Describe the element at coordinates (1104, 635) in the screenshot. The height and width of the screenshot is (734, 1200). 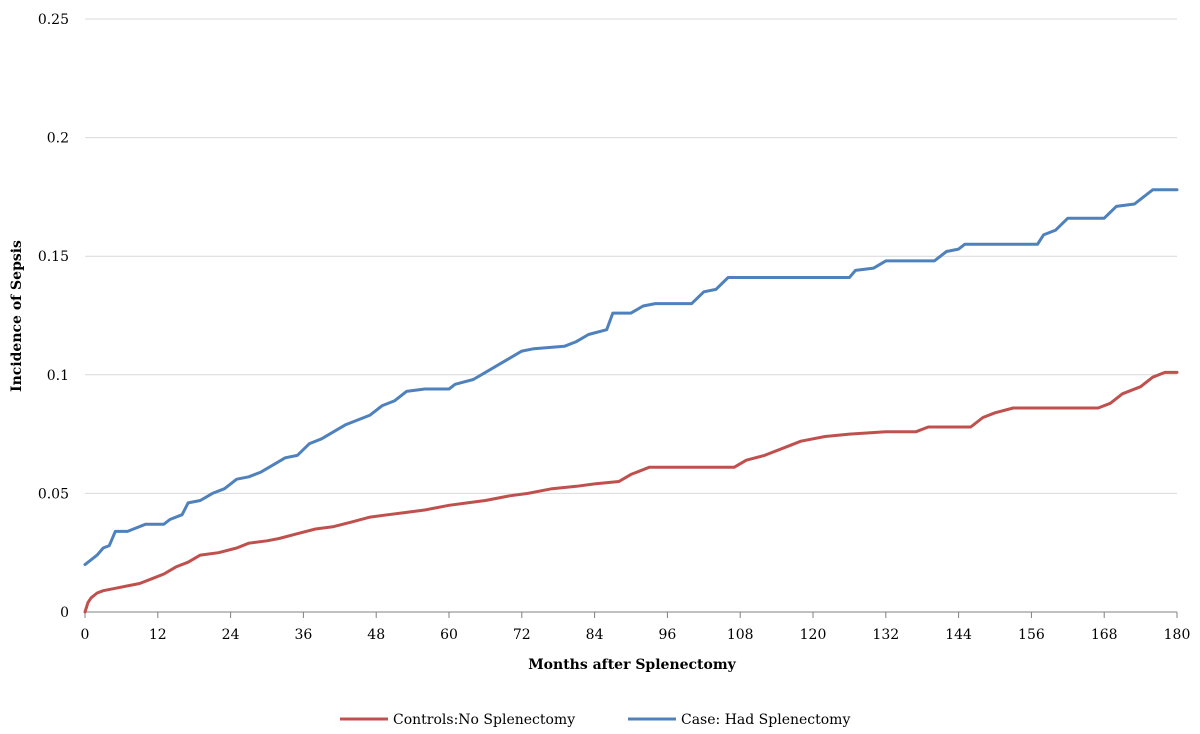
I see `x-tick-label: 168` at that location.